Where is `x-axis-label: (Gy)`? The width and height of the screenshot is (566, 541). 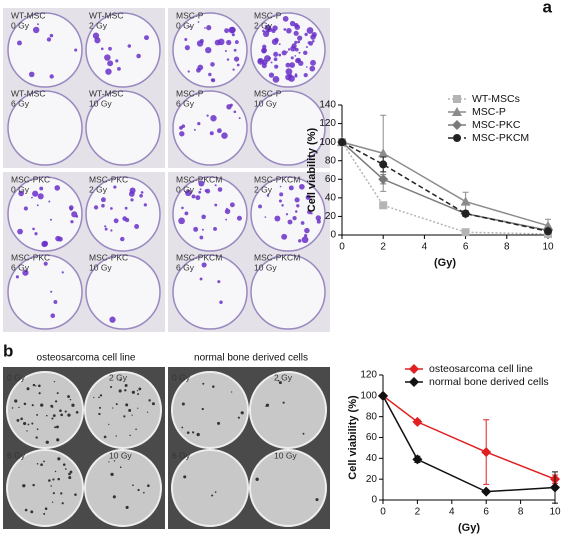
x-axis-label: (Gy) is located at coordinates (445, 263).